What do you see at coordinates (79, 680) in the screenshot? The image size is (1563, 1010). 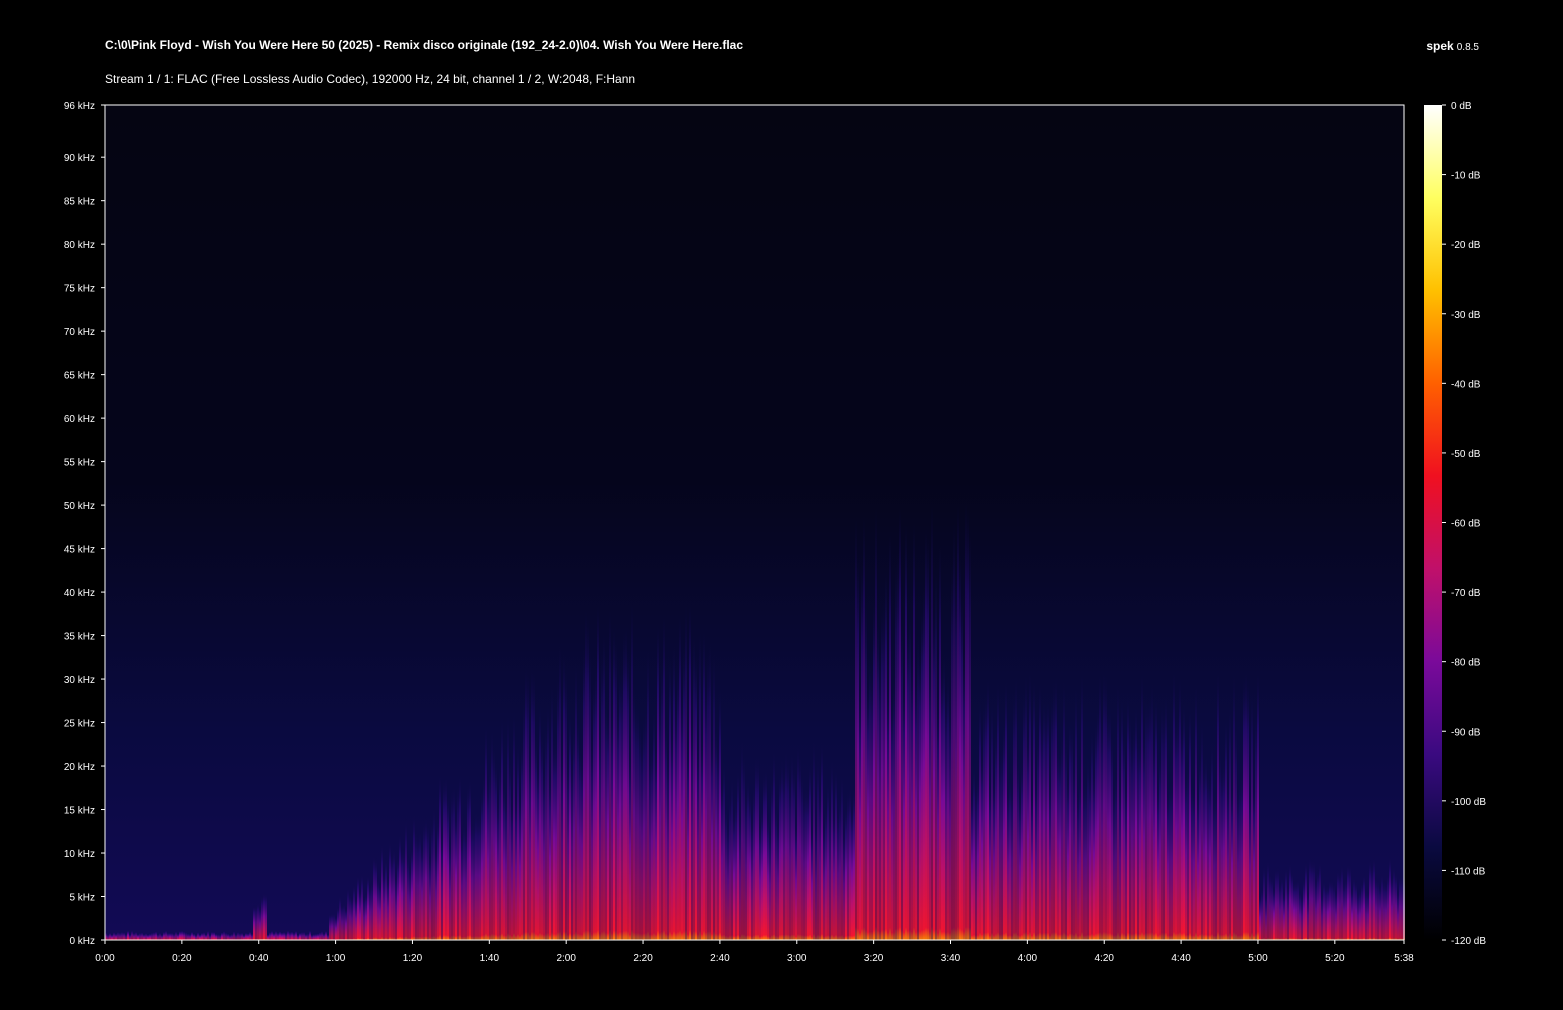 I see `y-tick-label: 30 kHz` at bounding box center [79, 680].